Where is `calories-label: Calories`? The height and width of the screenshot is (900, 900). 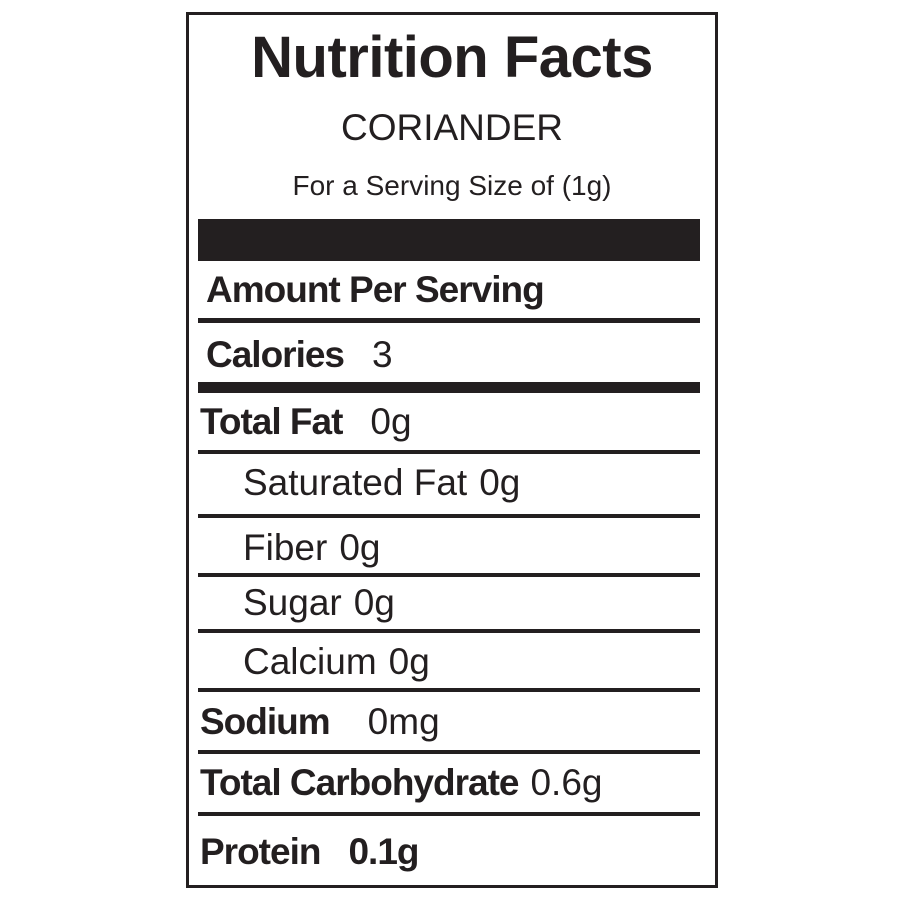
calories-label: Calories is located at coordinates (275, 354).